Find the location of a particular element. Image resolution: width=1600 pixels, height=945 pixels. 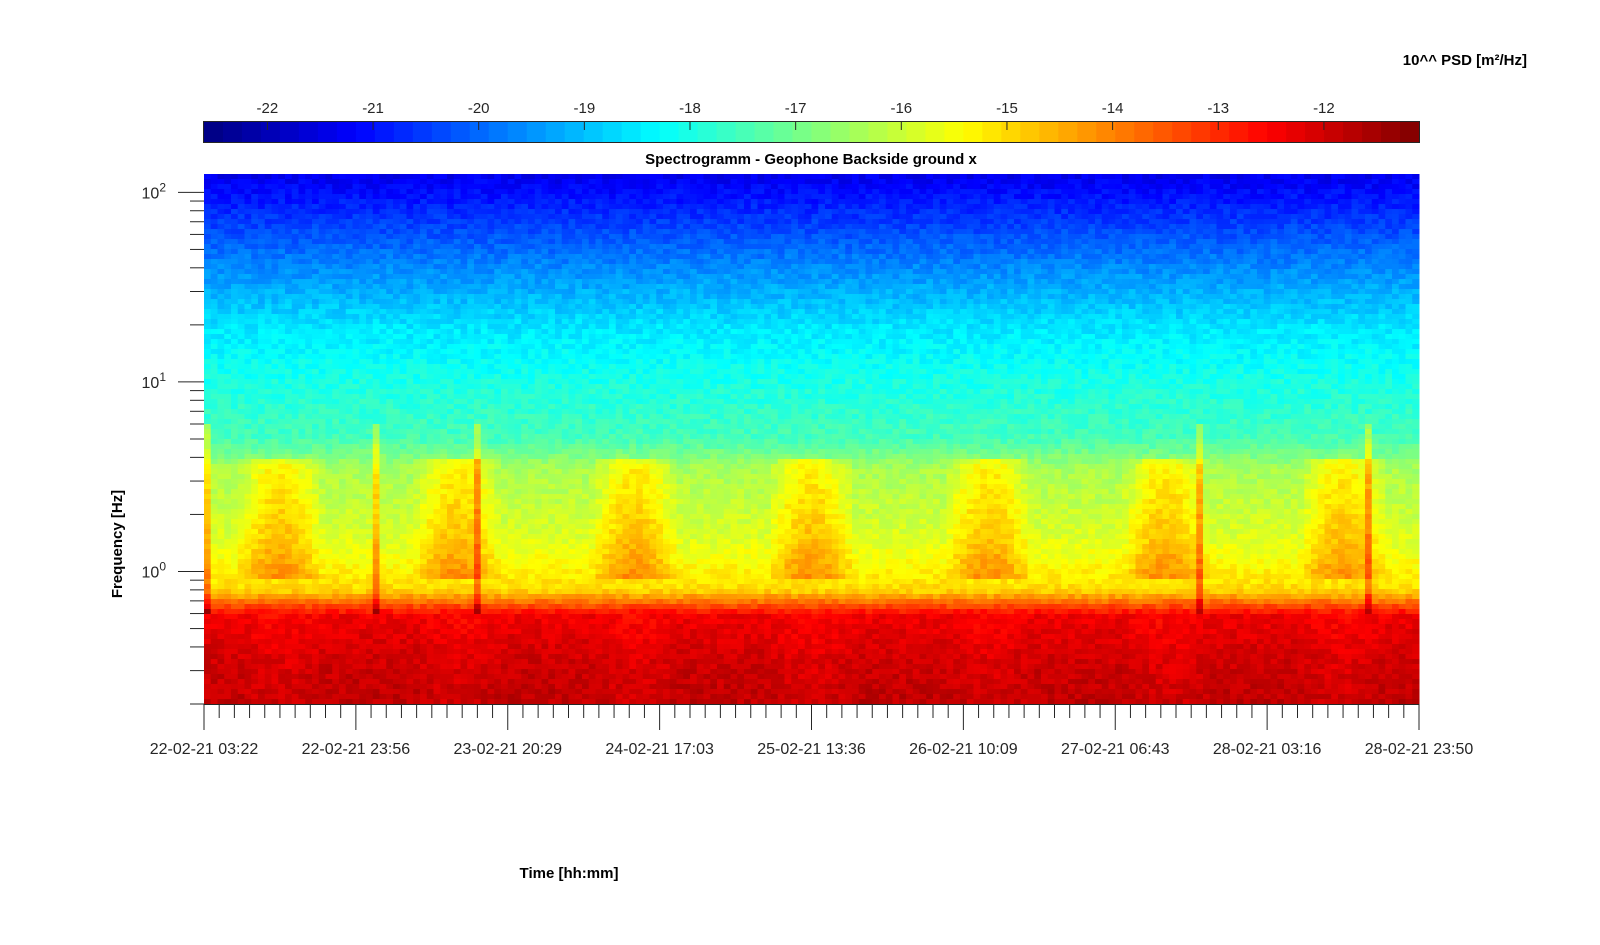

colorbar-tick-label: -12 is located at coordinates (1324, 108).